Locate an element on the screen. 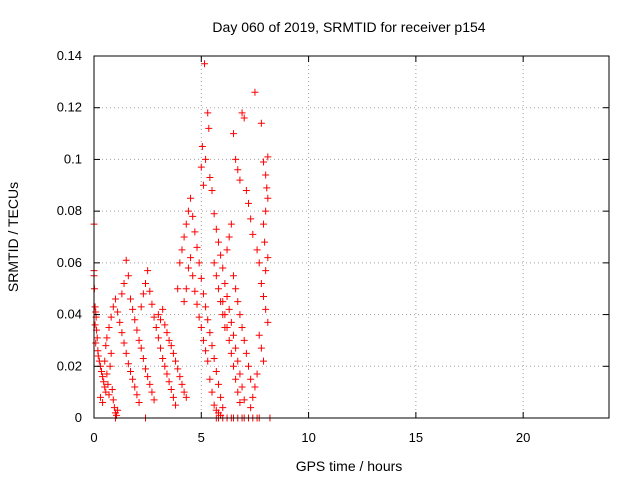 The height and width of the screenshot is (480, 640). y-tick-label: 0.06 is located at coordinates (69, 262).